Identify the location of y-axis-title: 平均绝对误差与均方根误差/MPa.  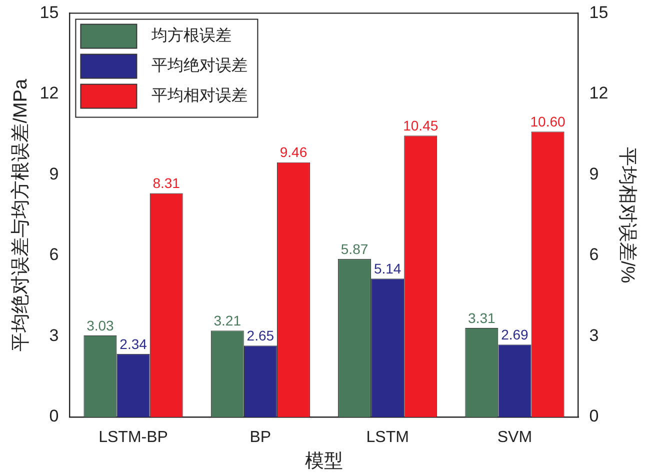
(21, 215).